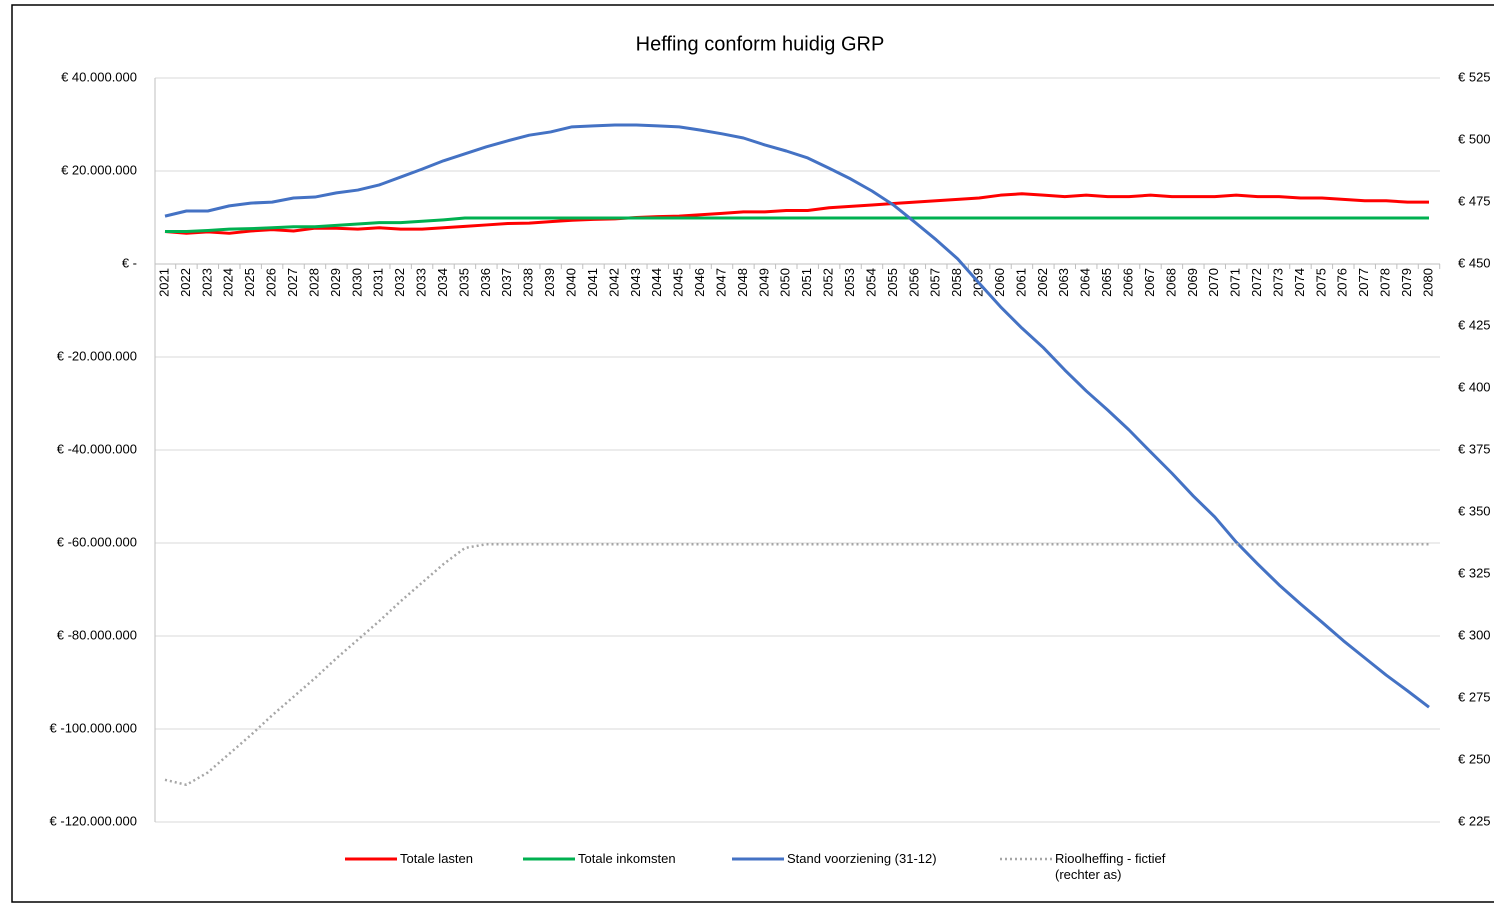 The image size is (1494, 904). What do you see at coordinates (760, 44) in the screenshot?
I see `chart-title: Heffing conform huidig GRP` at bounding box center [760, 44].